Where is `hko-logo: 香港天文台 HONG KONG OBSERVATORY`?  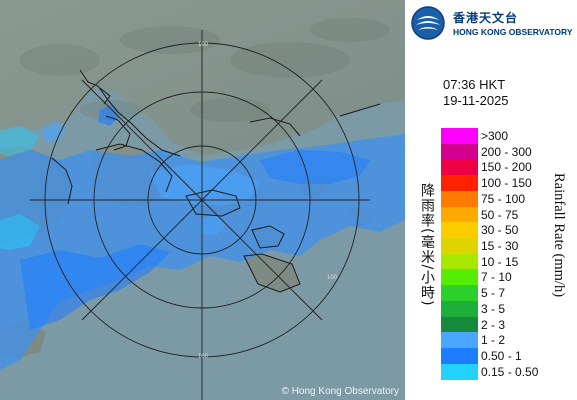
hko-logo: 香港天文台 HONG KONG OBSERVATORY is located at coordinates (494, 24).